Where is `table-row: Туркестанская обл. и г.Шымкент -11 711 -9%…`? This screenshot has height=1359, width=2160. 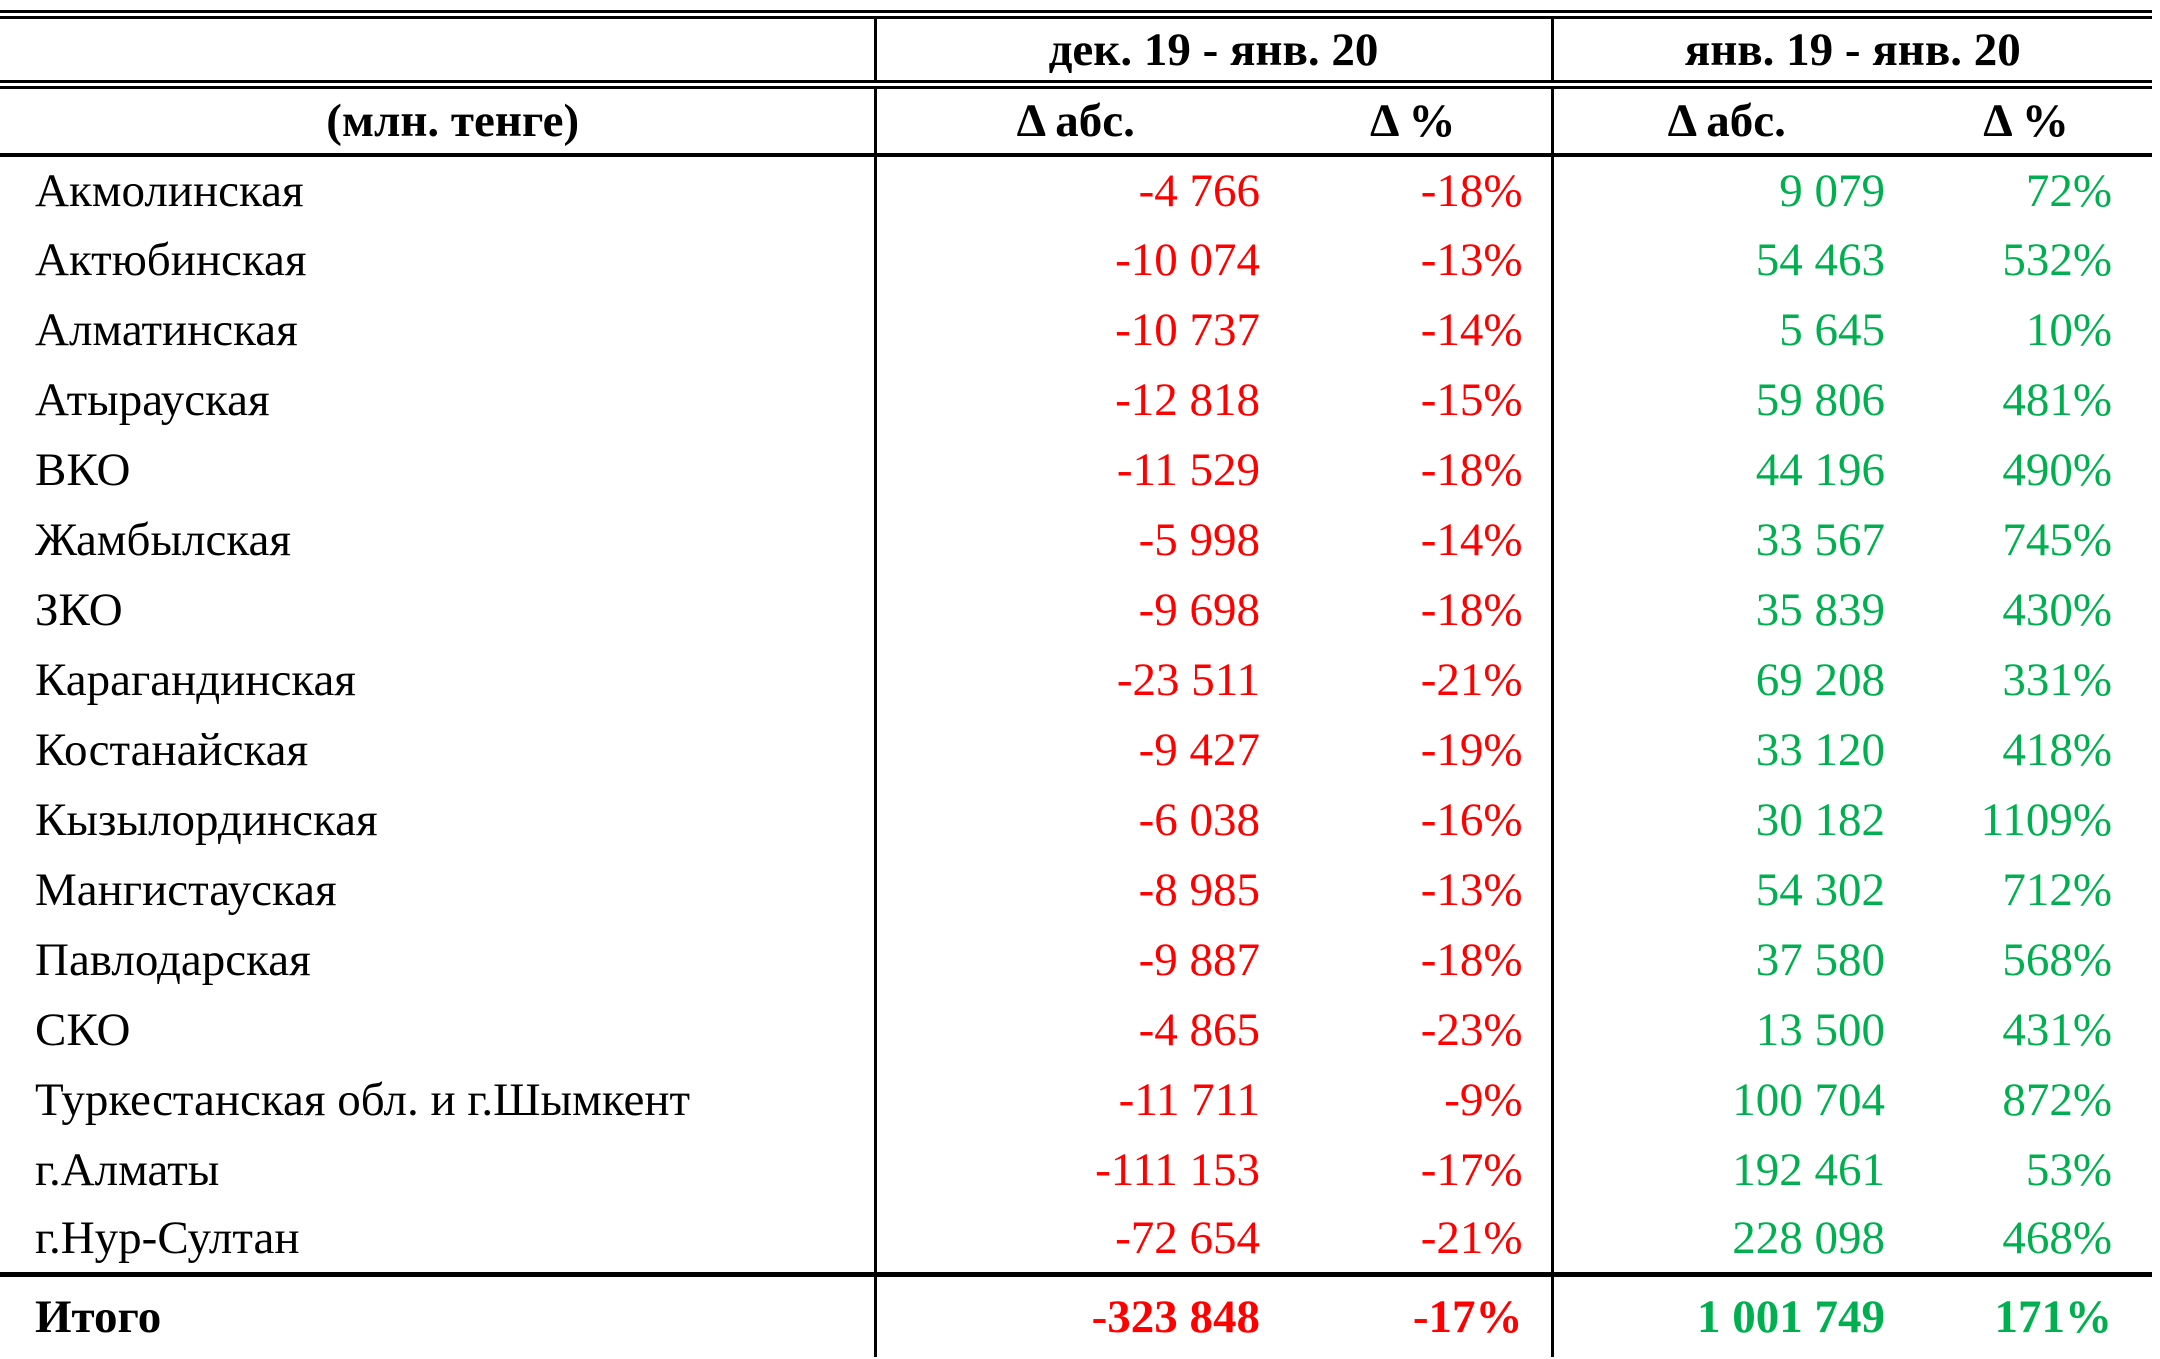 table-row: Туркестанская обл. и г.Шымкент -11 711 -9%… is located at coordinates (1076, 1099).